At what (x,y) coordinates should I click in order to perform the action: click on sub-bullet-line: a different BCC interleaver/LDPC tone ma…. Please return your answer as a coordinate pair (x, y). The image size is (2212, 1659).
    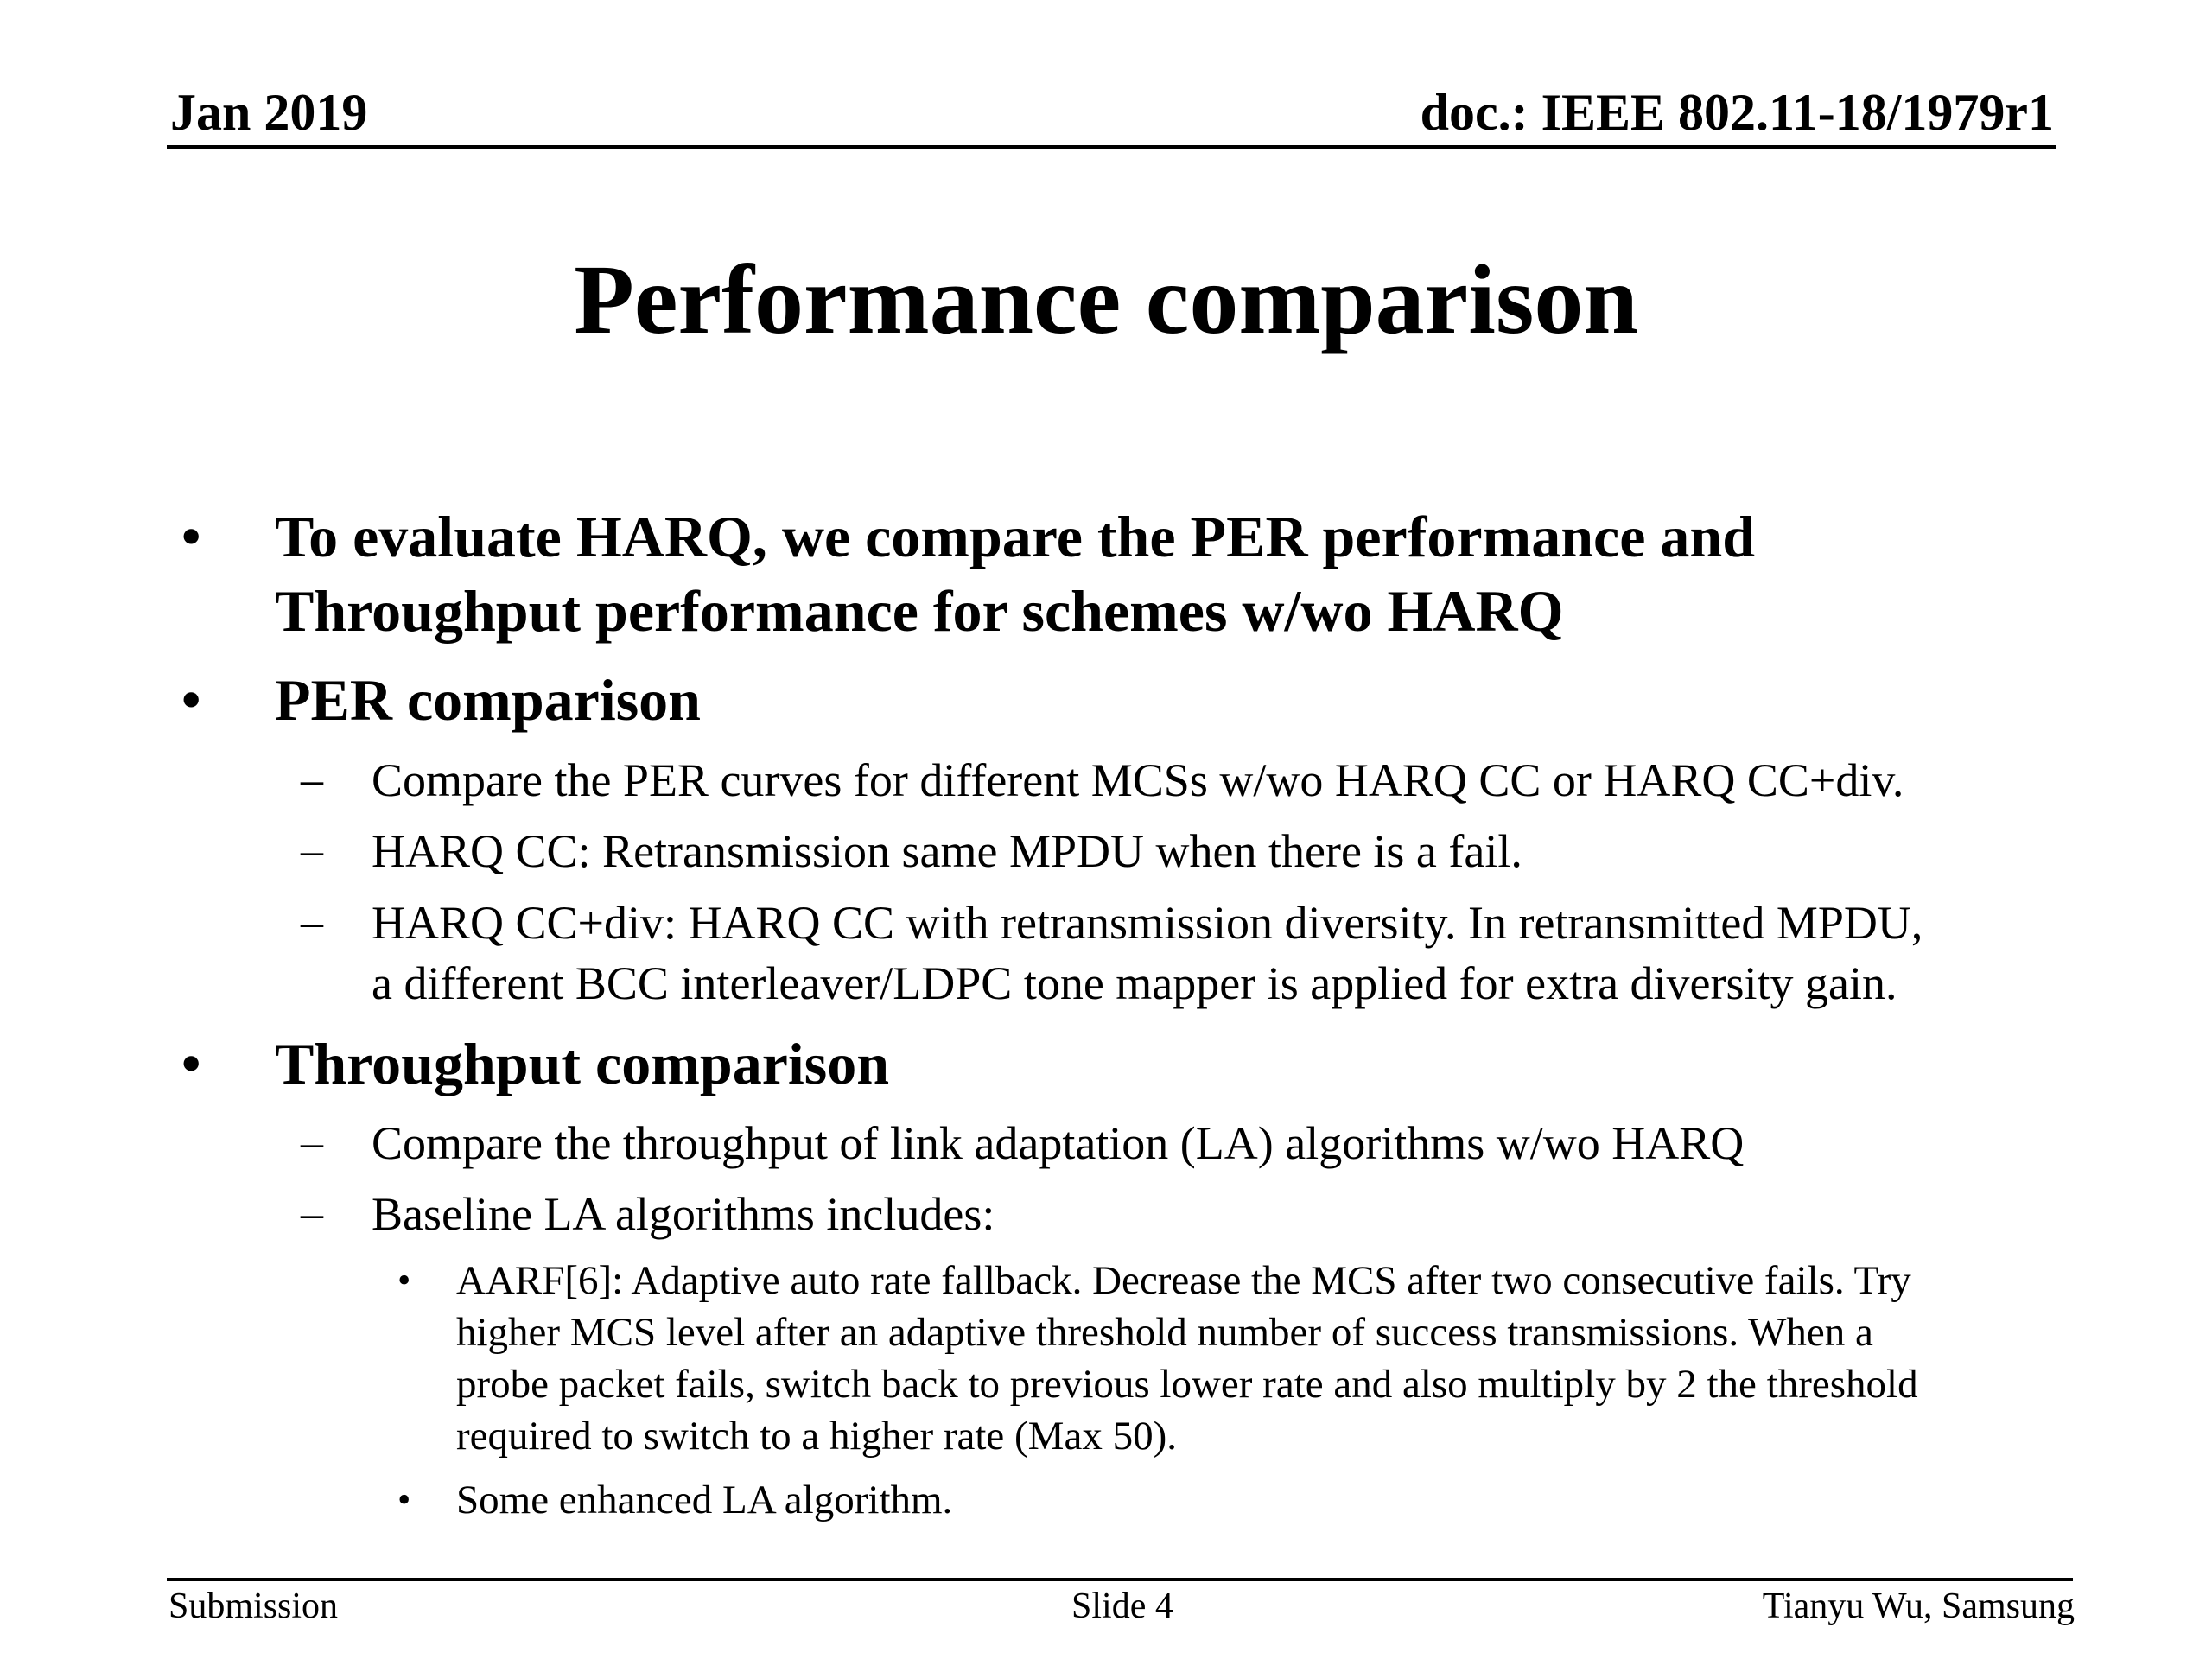
    Looking at the image, I should click on (1134, 983).